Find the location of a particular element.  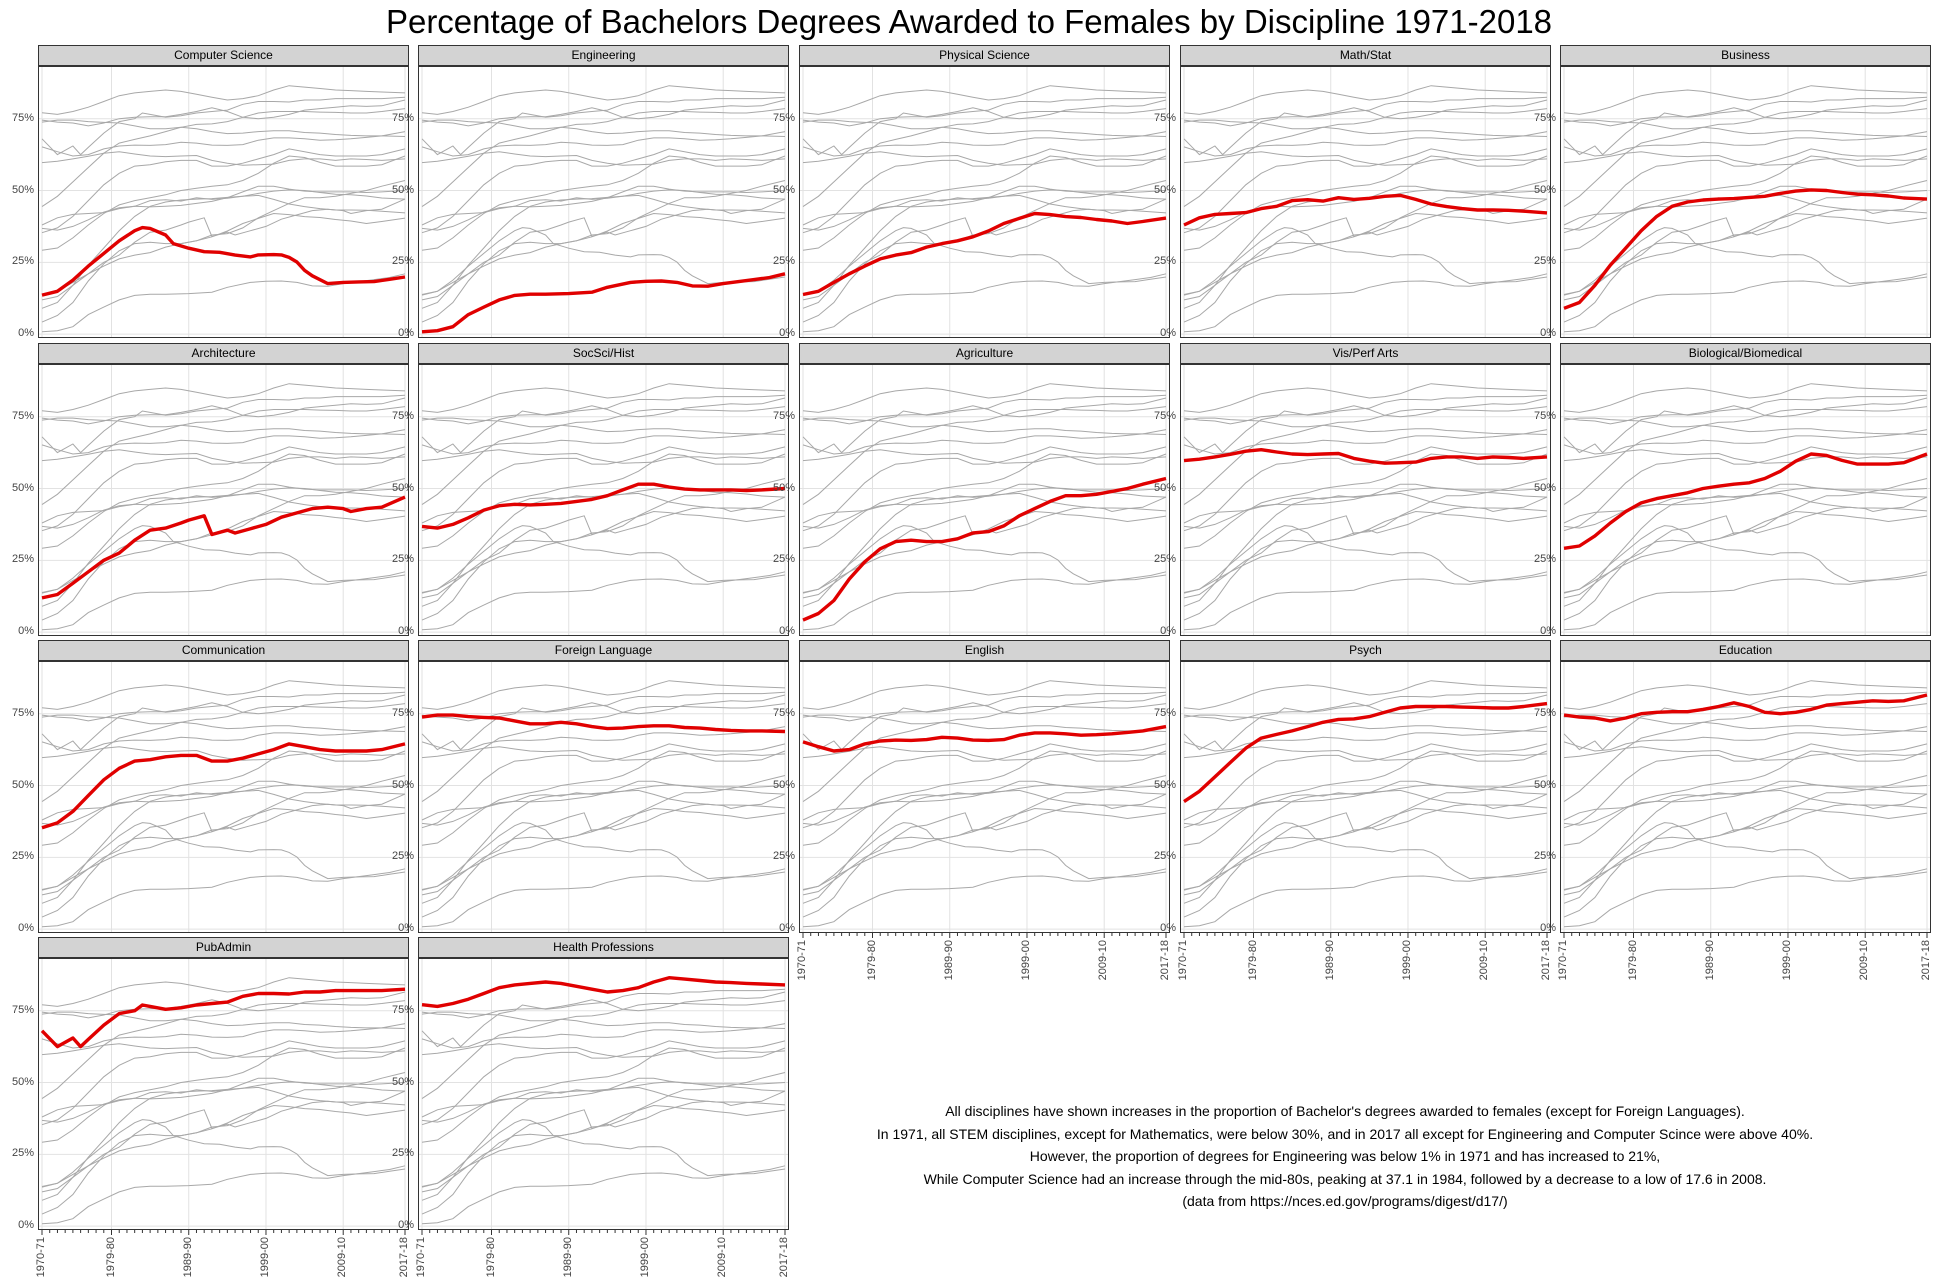

x-tick-label: 1999-00 is located at coordinates (1025, 960).